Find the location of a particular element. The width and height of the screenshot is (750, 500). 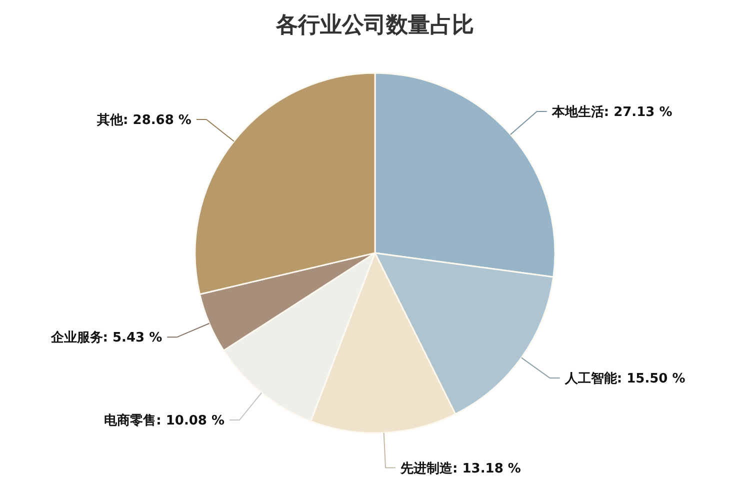

slice-label: 人工智能: 15.50 % is located at coordinates (625, 378).